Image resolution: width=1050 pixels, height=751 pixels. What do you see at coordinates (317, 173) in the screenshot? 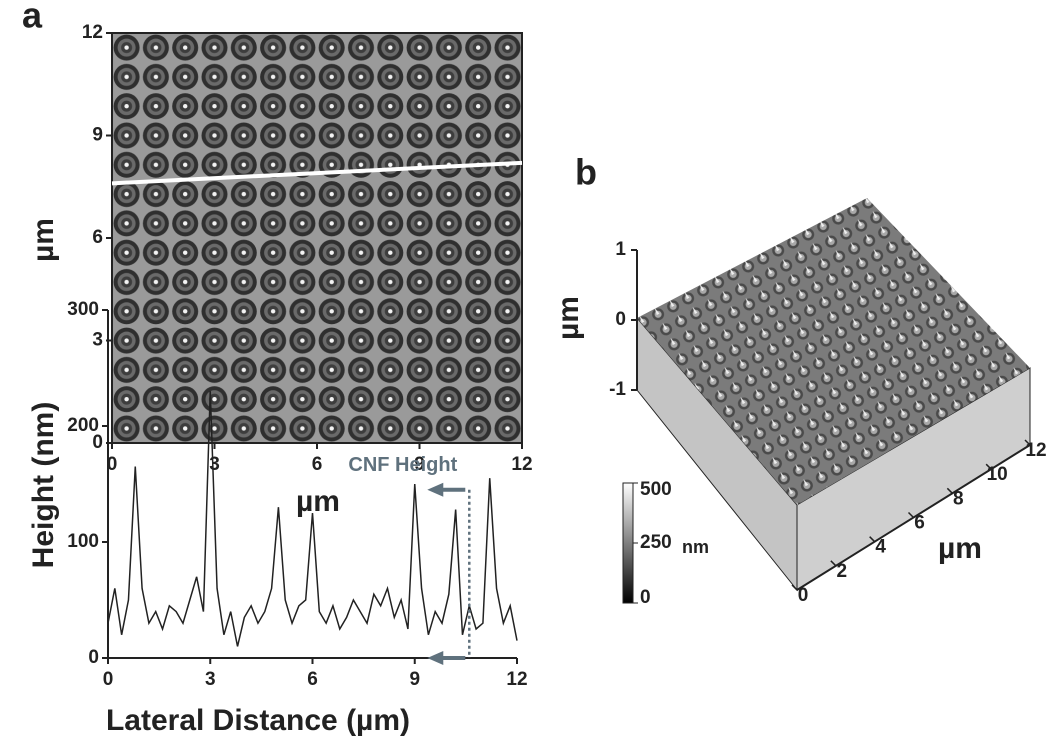
I see `profile-line` at bounding box center [317, 173].